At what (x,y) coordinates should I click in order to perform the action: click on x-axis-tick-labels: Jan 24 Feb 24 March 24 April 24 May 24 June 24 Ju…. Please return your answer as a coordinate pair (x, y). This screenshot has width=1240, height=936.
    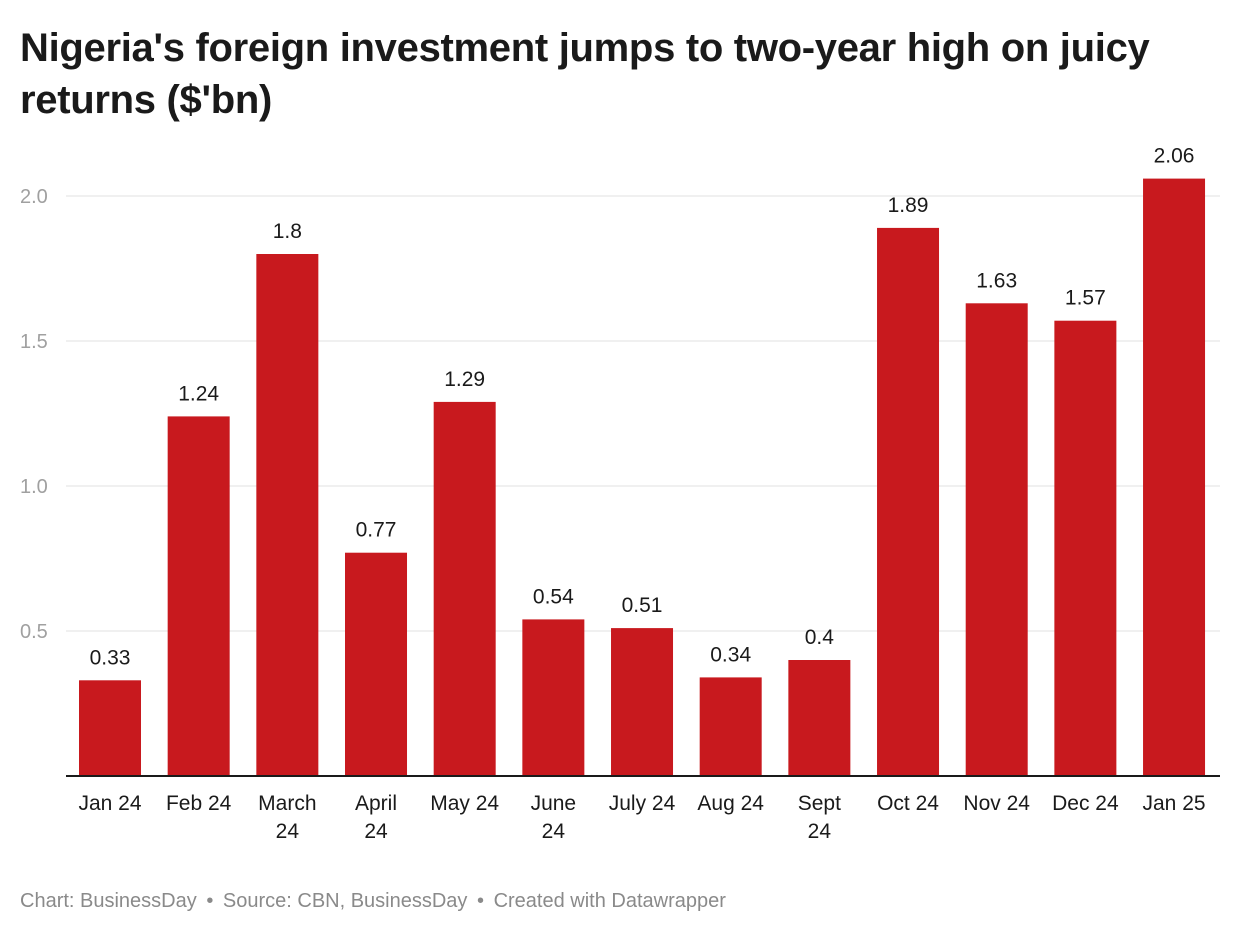
    Looking at the image, I should click on (641, 817).